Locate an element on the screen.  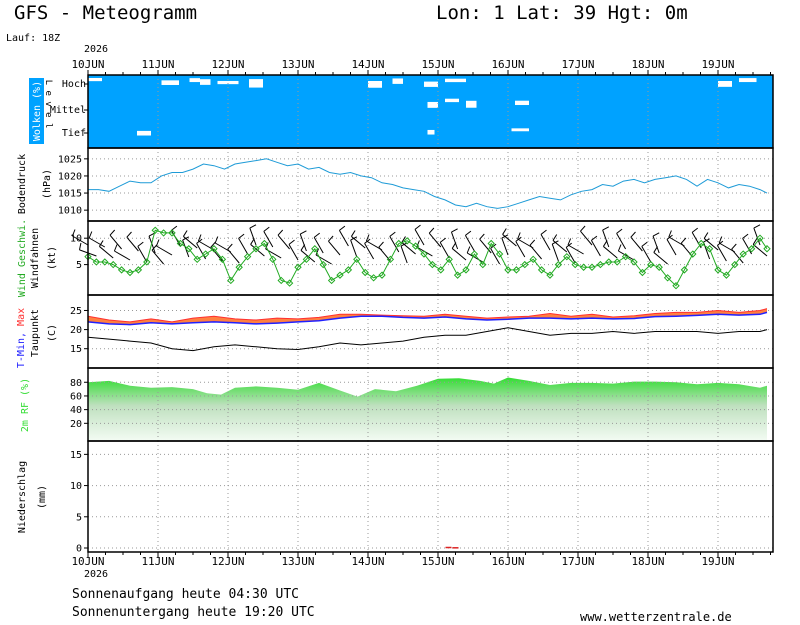
humidity-area is located at coordinates (427, 408).